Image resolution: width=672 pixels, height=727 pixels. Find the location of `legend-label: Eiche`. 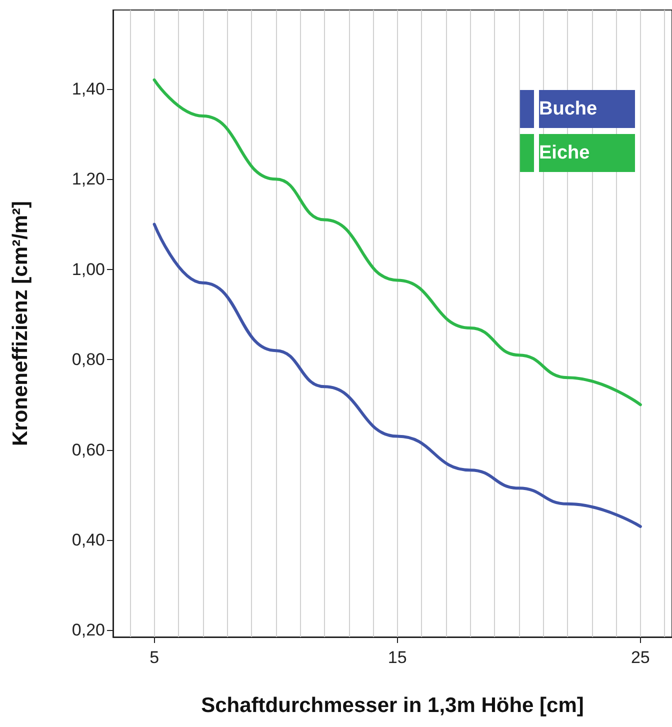

legend-label: Eiche is located at coordinates (564, 153).